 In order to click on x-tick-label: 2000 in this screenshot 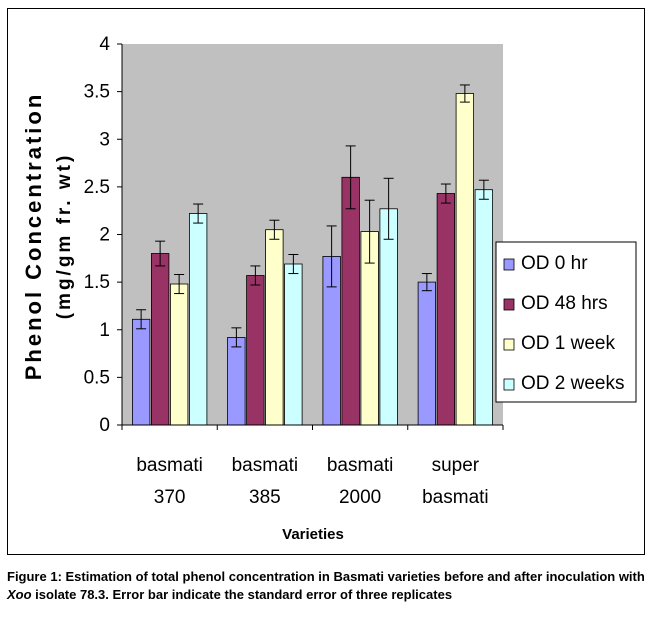, I will do `click(360, 497)`.